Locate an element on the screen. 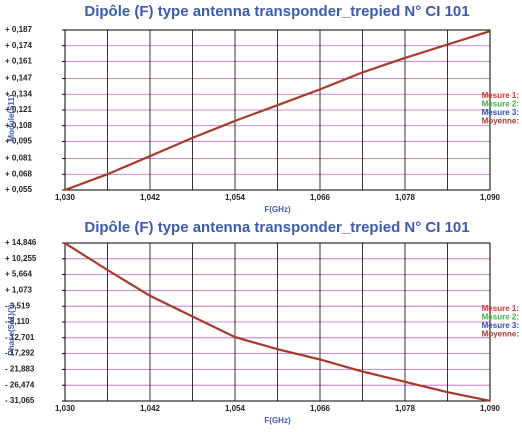 Image resolution: width=522 pixels, height=432 pixels. y-tick-label: + 0,108 is located at coordinates (18, 125).